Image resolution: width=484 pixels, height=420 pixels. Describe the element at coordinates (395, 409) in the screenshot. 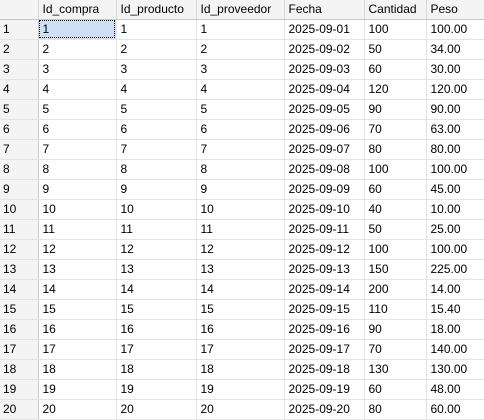

I see `cantidad-cell: 80` at that location.